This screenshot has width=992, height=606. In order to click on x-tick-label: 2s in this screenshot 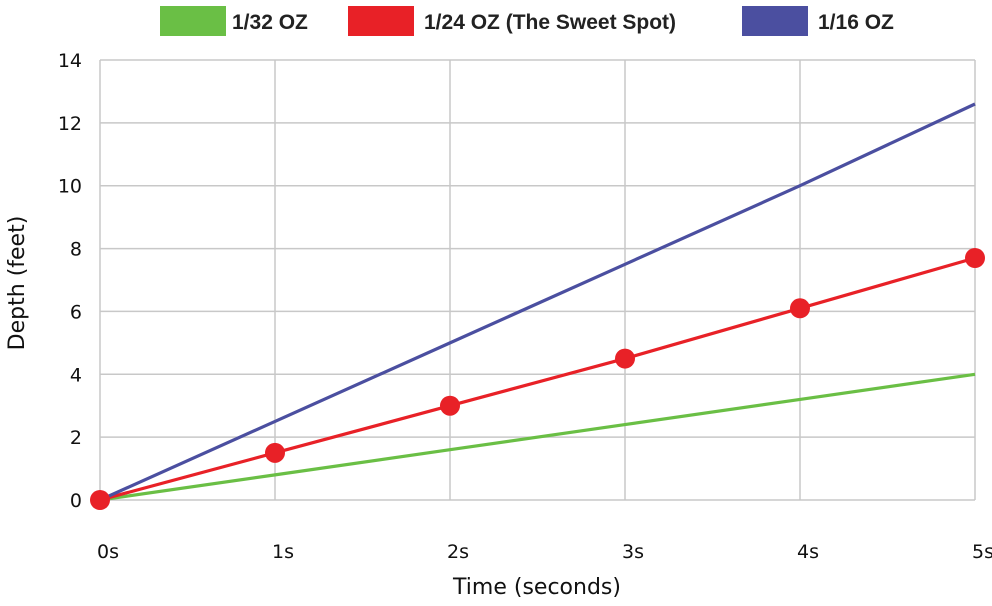, I will do `click(458, 552)`.